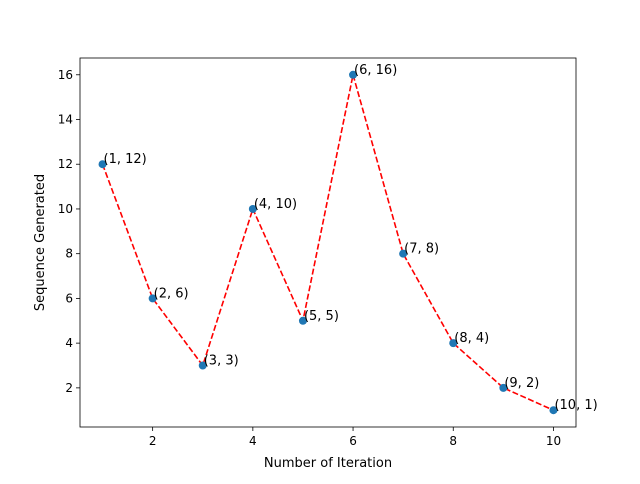 The height and width of the screenshot is (484, 640). What do you see at coordinates (328, 463) in the screenshot?
I see `x-axis-label: Number of Iteration` at bounding box center [328, 463].